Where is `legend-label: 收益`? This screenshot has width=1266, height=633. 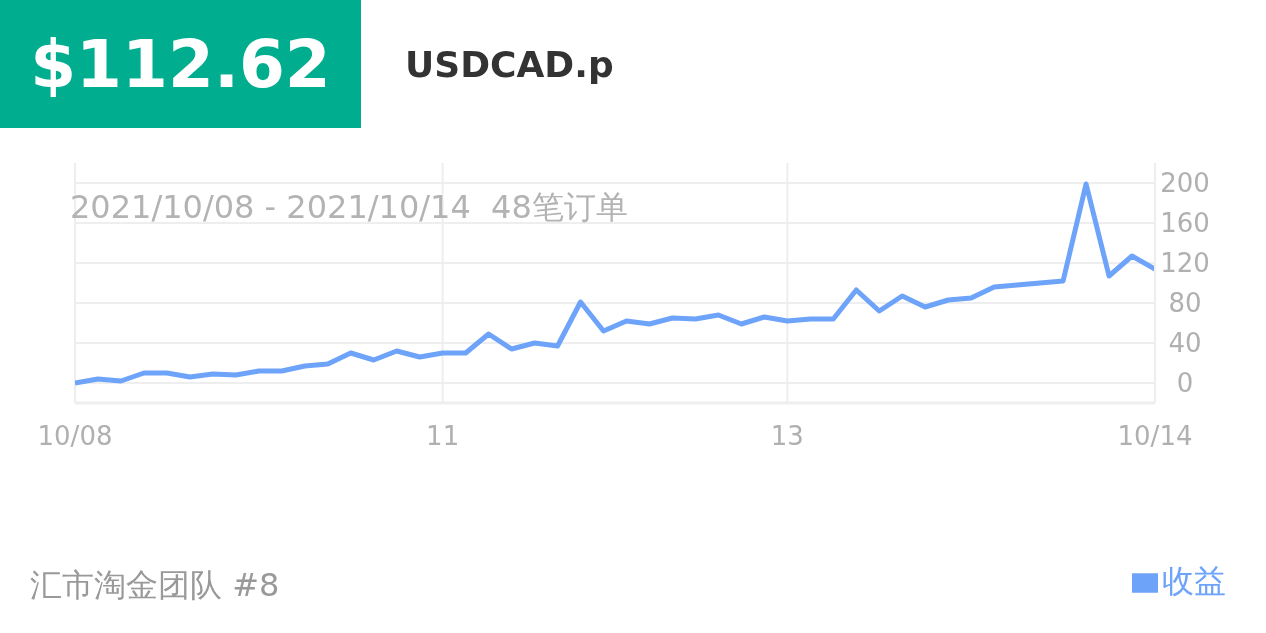
legend-label: 收益 is located at coordinates (1194, 581).